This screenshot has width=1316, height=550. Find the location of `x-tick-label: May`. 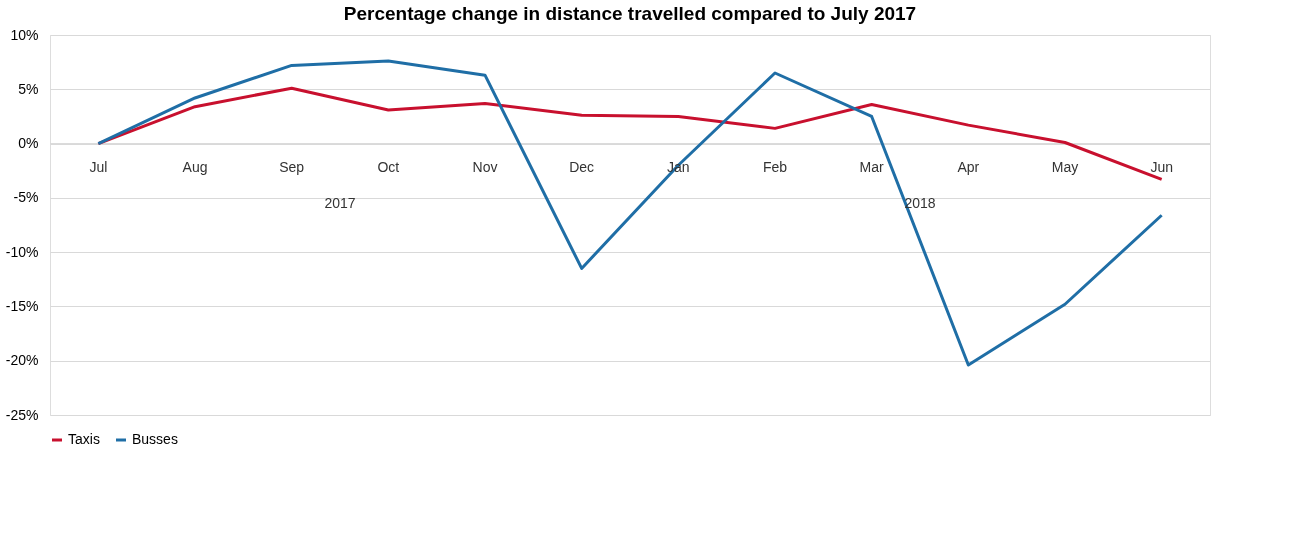

x-tick-label: May is located at coordinates (1065, 166).